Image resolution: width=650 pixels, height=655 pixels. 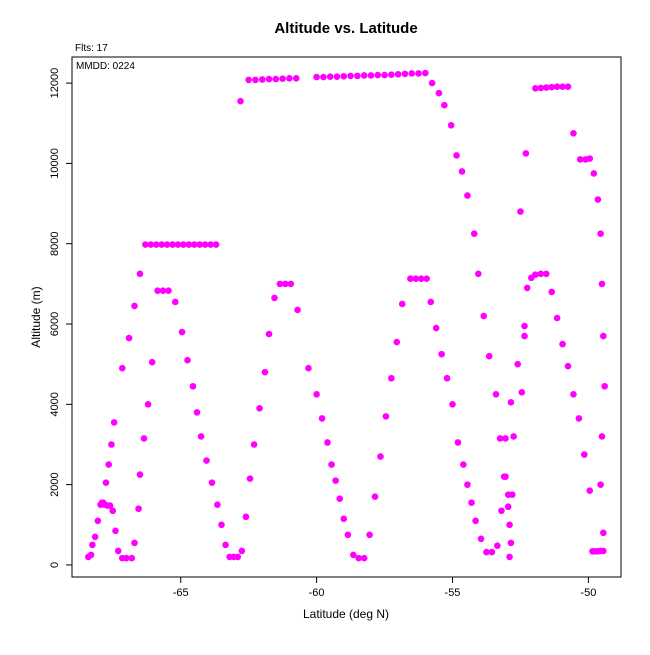 What do you see at coordinates (55, 404) in the screenshot?
I see `y-tick-label: 4000` at bounding box center [55, 404].